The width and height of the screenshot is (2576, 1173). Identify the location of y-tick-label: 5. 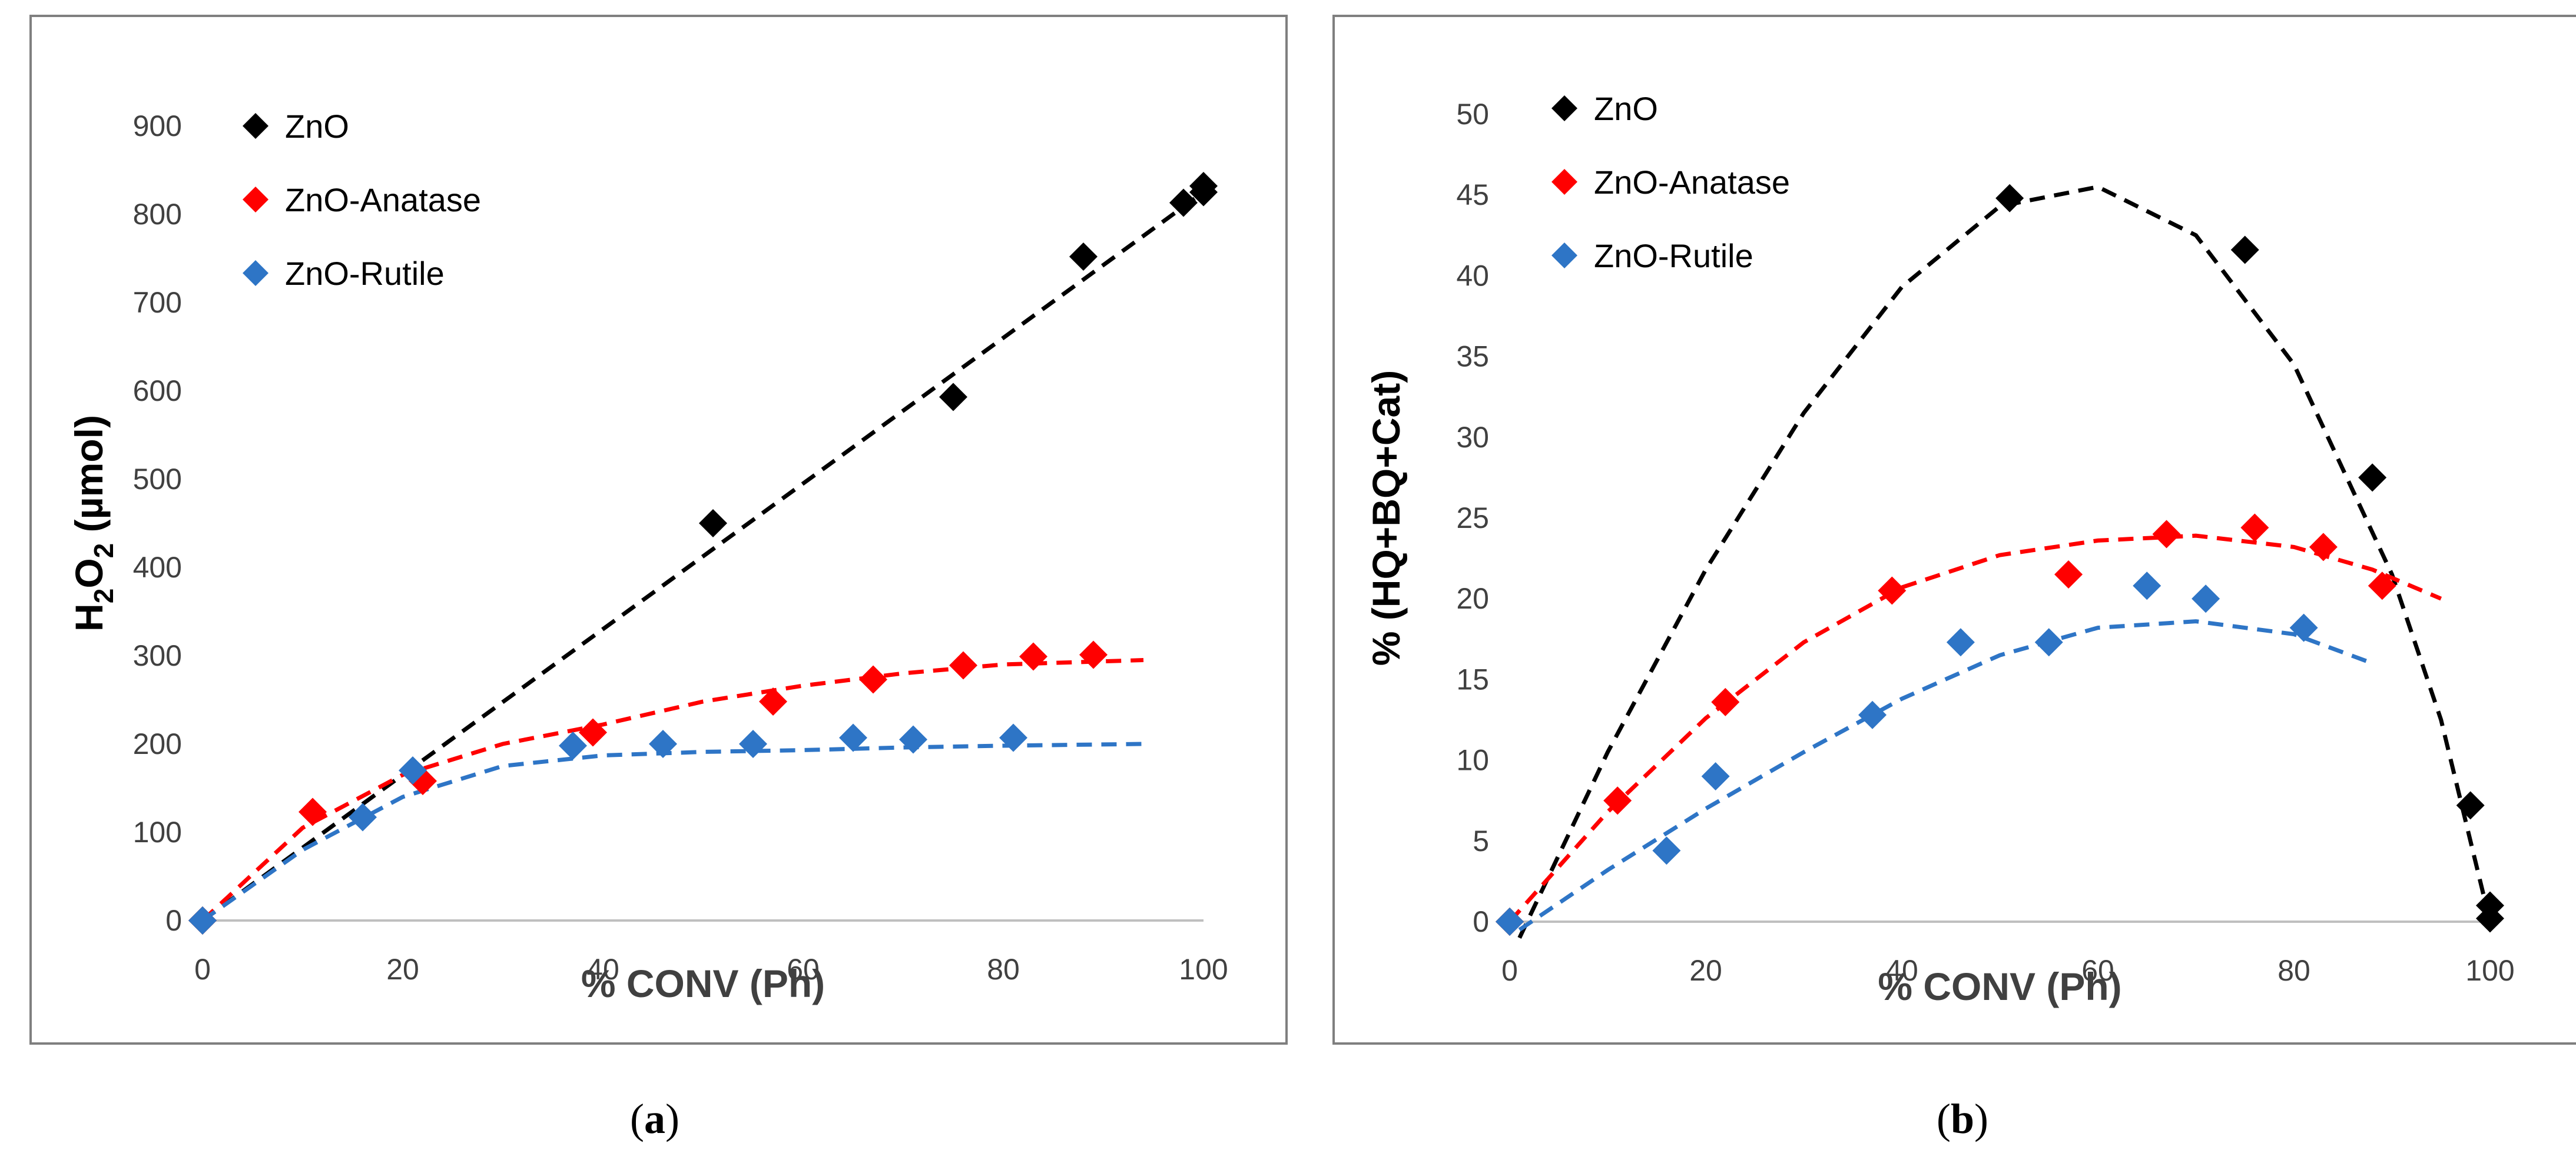
(1481, 841).